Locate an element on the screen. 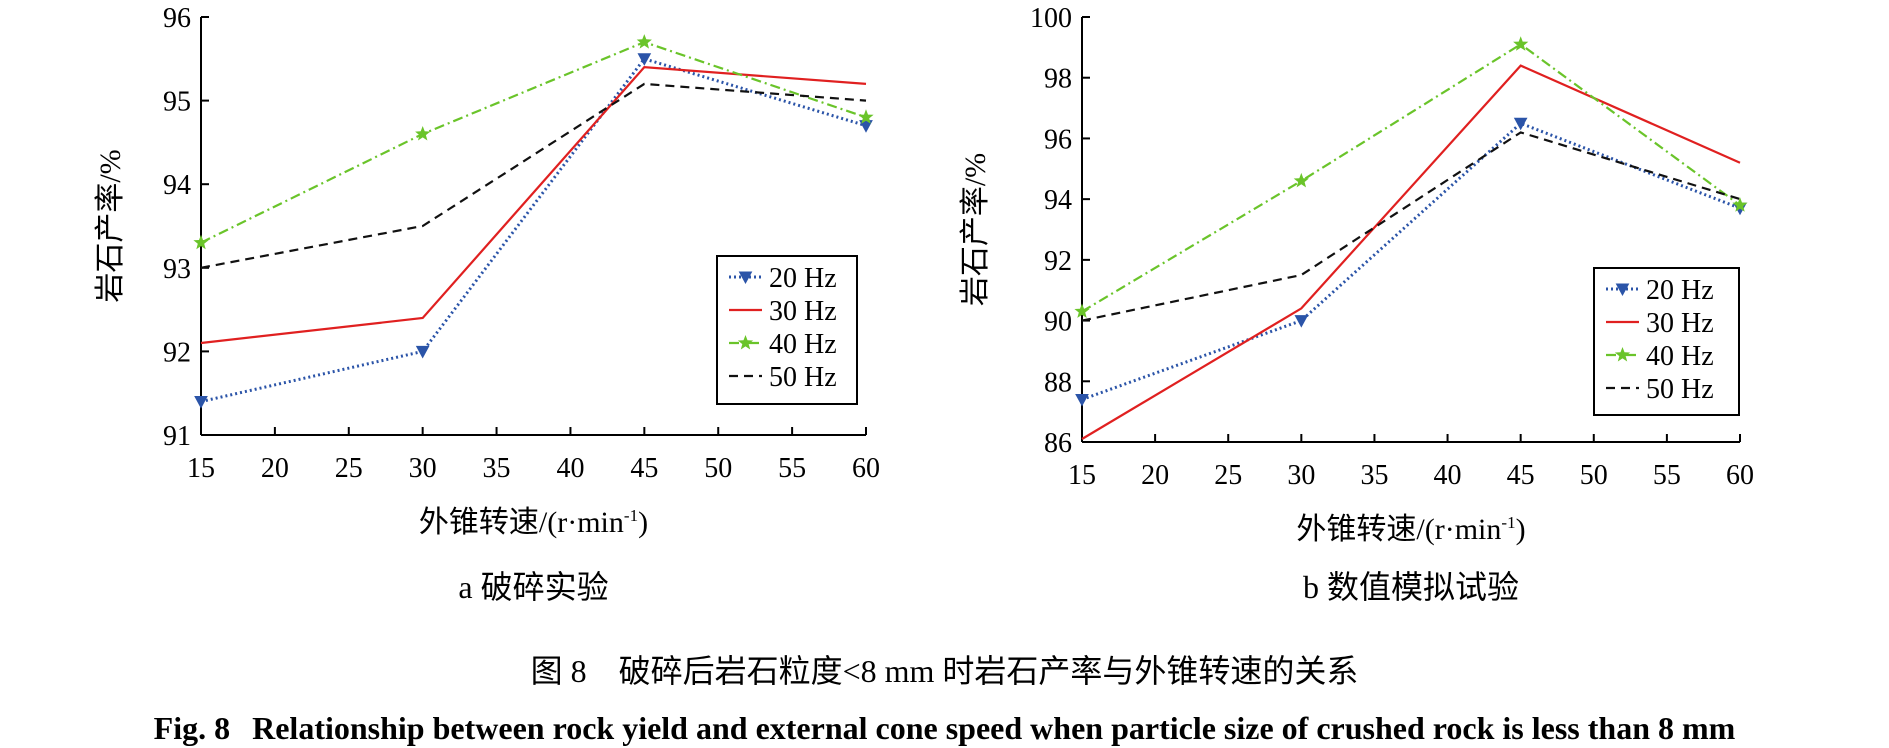 The width and height of the screenshot is (1889, 748). y-tick-label: 88 is located at coordinates (1058, 382).